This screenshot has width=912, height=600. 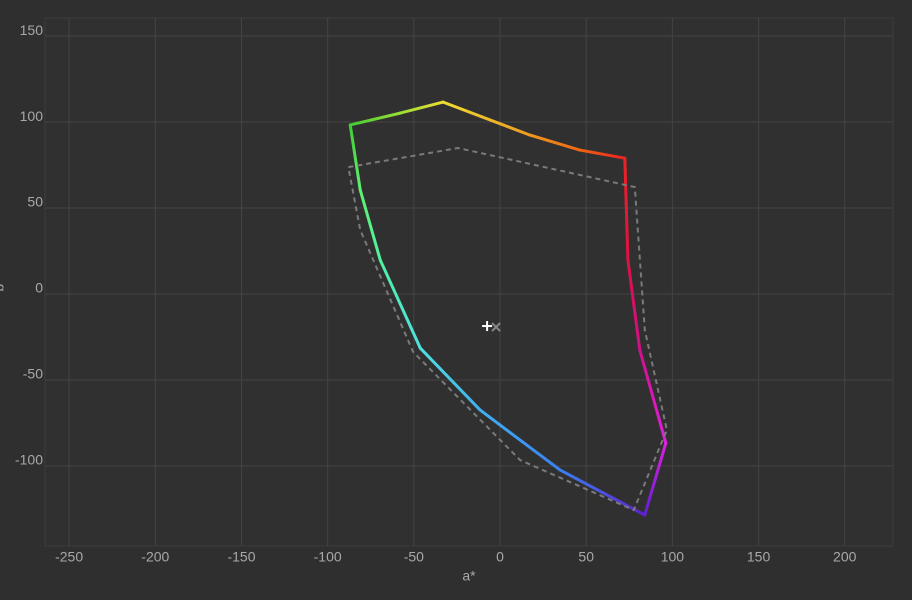 I want to click on x-tick-label: -50, so click(x=414, y=557).